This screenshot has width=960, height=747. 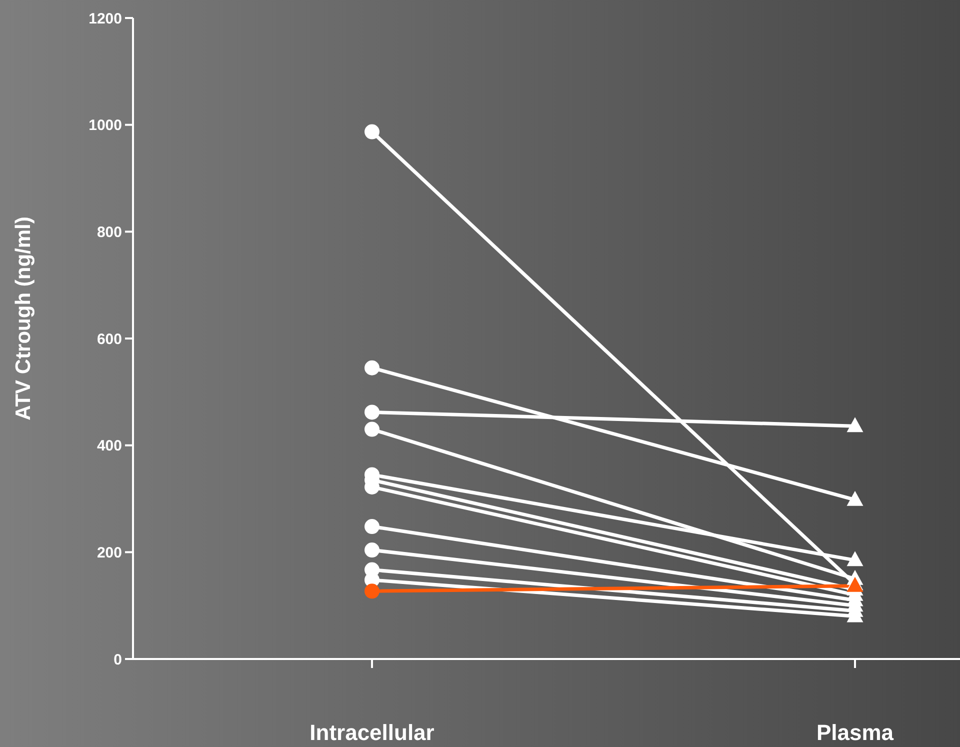 I want to click on y-tick-label: 1200, so click(x=105, y=19).